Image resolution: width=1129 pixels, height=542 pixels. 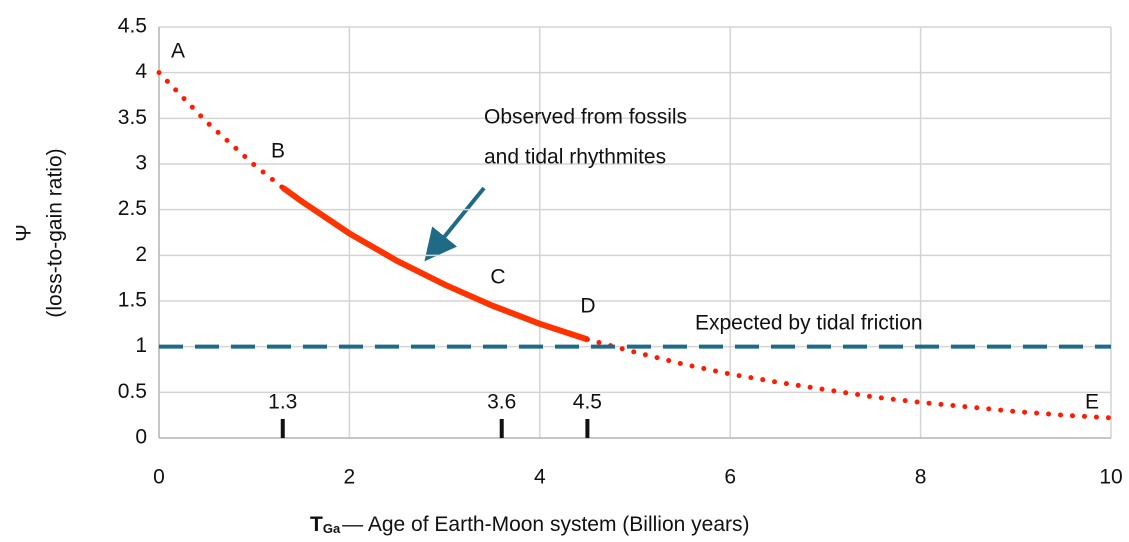 I want to click on y-tick-label: 2, so click(x=141, y=254).